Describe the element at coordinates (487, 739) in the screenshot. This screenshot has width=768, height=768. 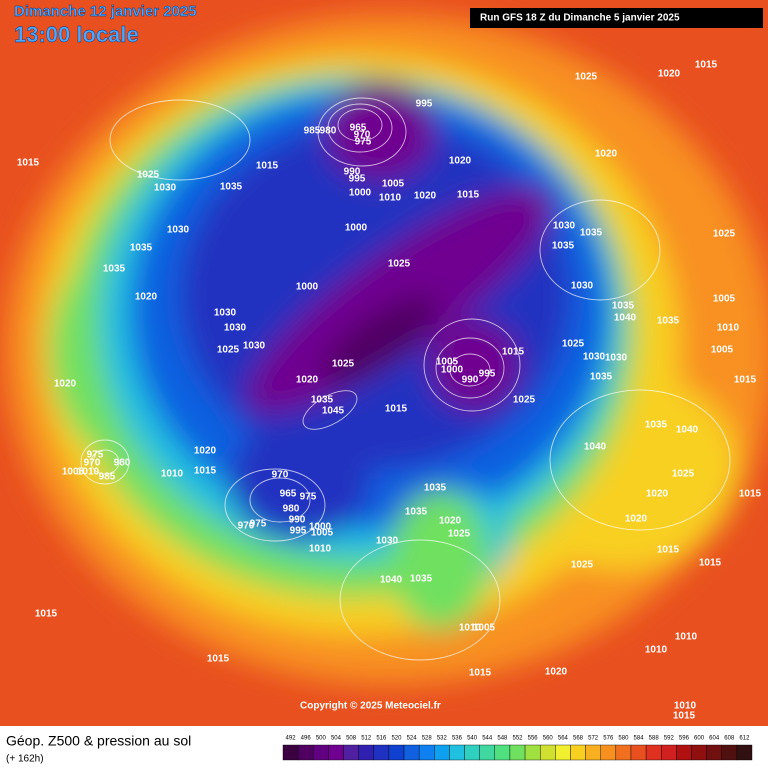
I see `scale-label: 544` at that location.